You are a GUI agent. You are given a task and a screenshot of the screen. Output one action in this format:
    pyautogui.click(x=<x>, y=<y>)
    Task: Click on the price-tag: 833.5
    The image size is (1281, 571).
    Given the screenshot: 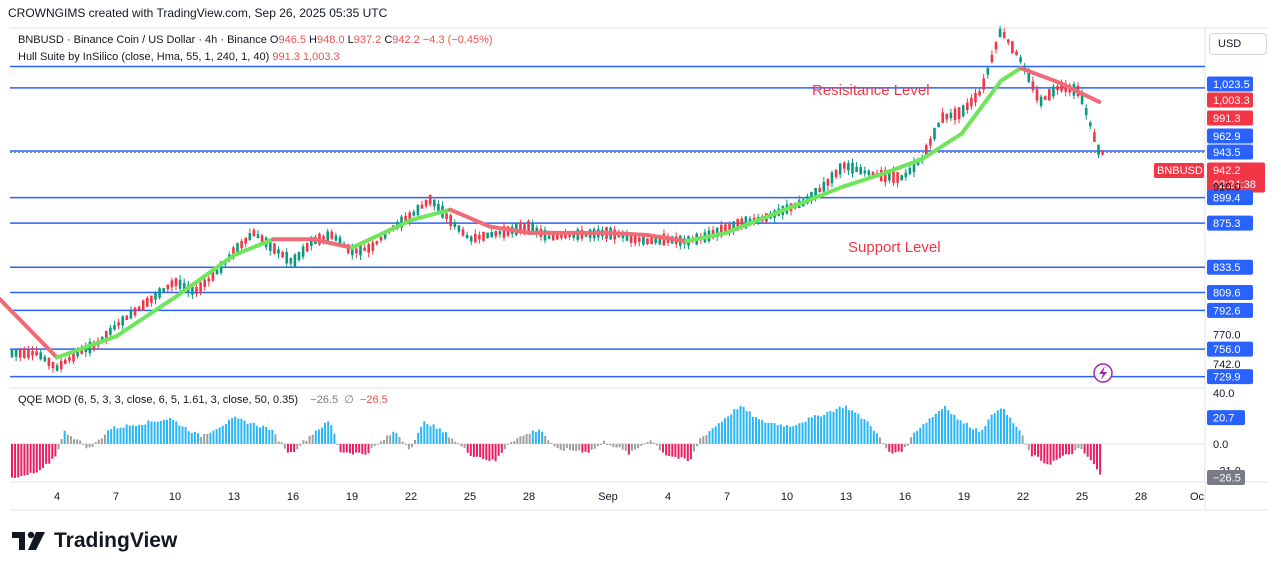 What is the action you would take?
    pyautogui.click(x=1230, y=267)
    